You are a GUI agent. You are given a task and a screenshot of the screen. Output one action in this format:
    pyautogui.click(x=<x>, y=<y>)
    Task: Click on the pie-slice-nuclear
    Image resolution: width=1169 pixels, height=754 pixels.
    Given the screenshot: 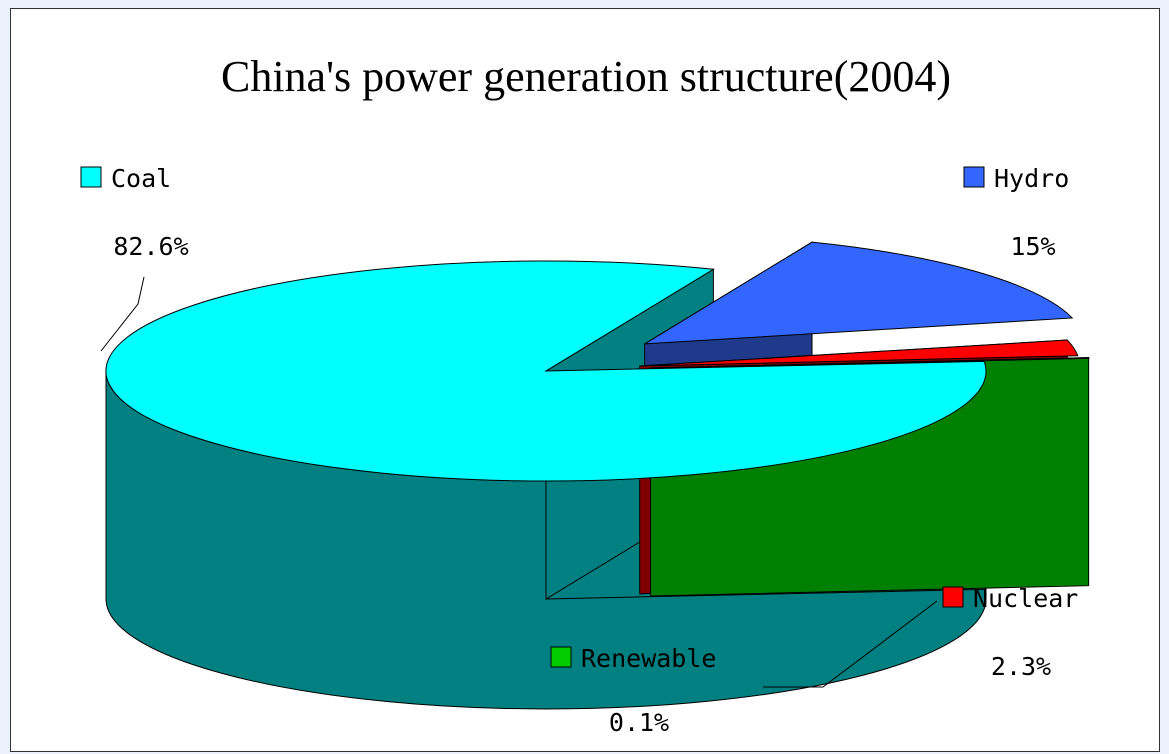 What is the action you would take?
    pyautogui.click(x=859, y=353)
    